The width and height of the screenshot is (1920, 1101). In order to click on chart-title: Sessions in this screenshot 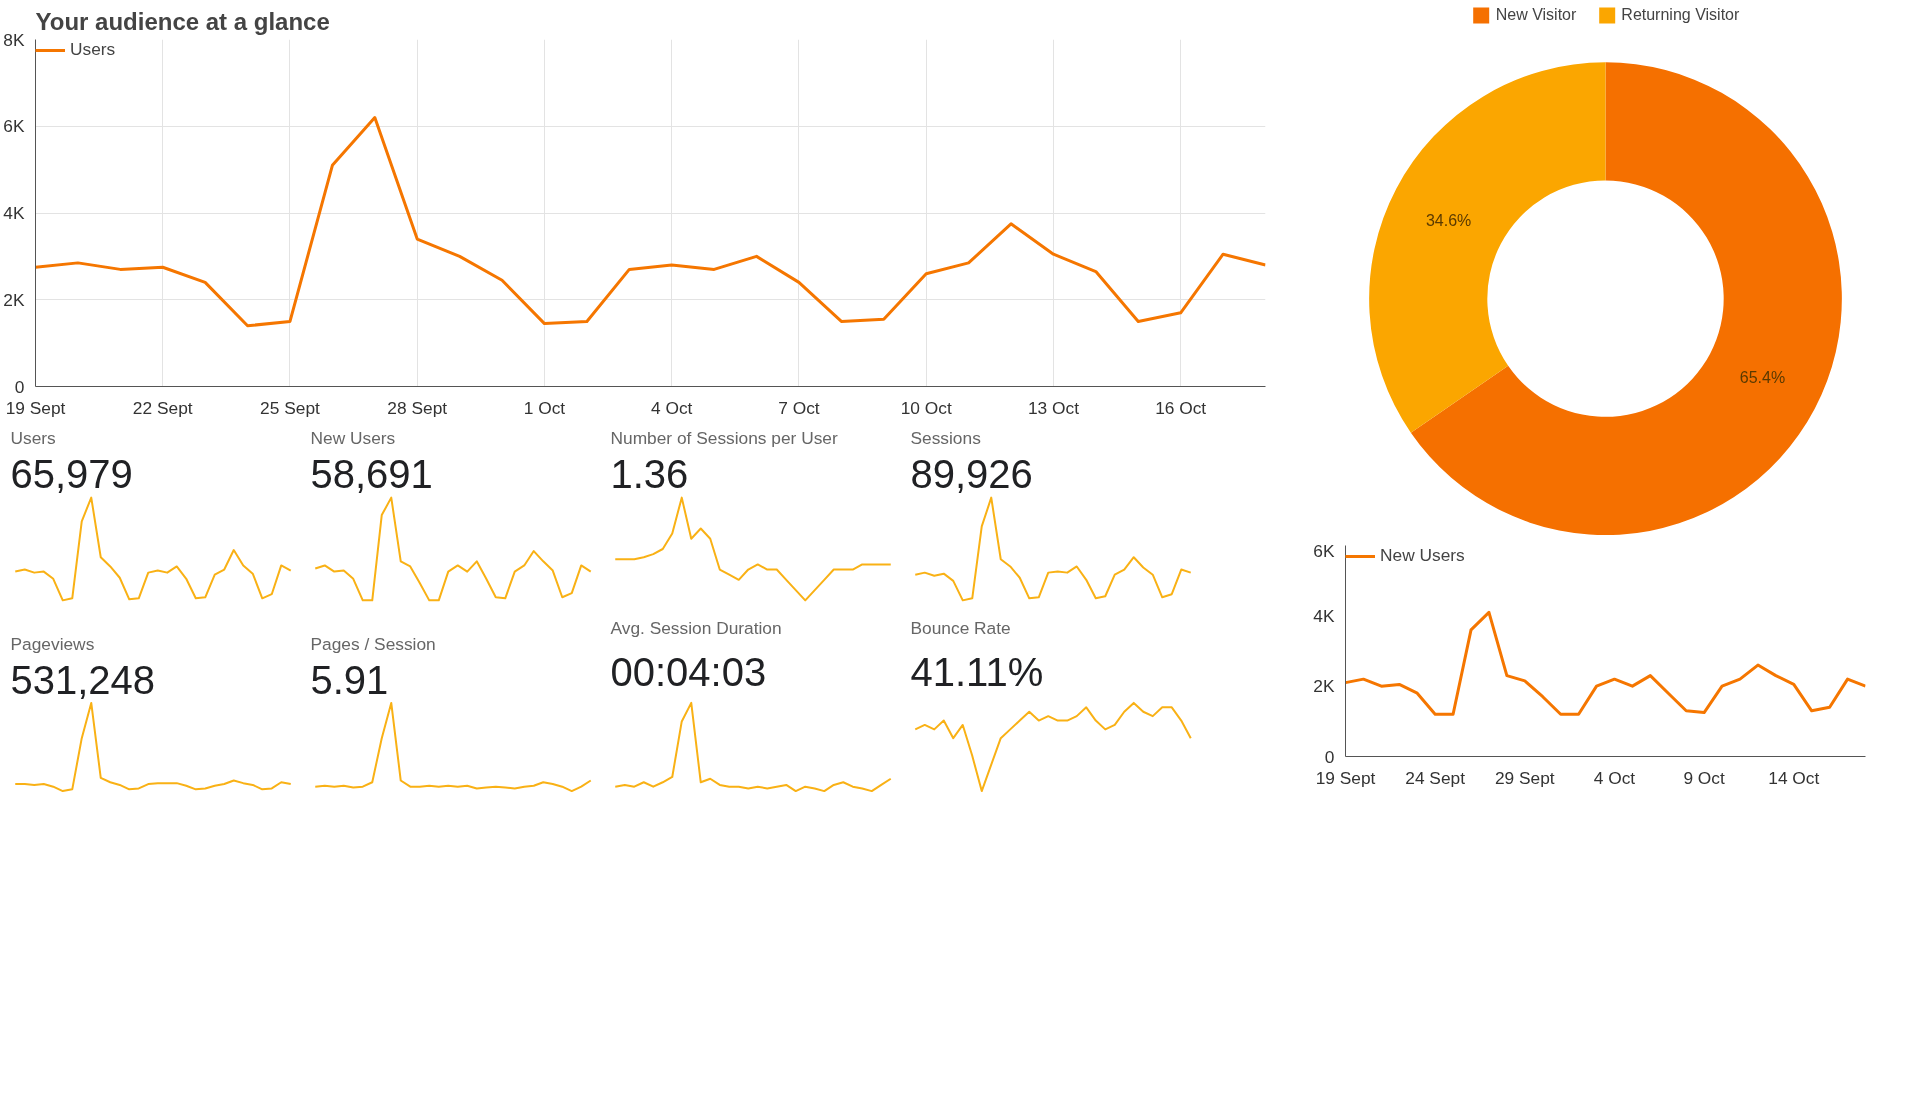, I will do `click(946, 437)`.